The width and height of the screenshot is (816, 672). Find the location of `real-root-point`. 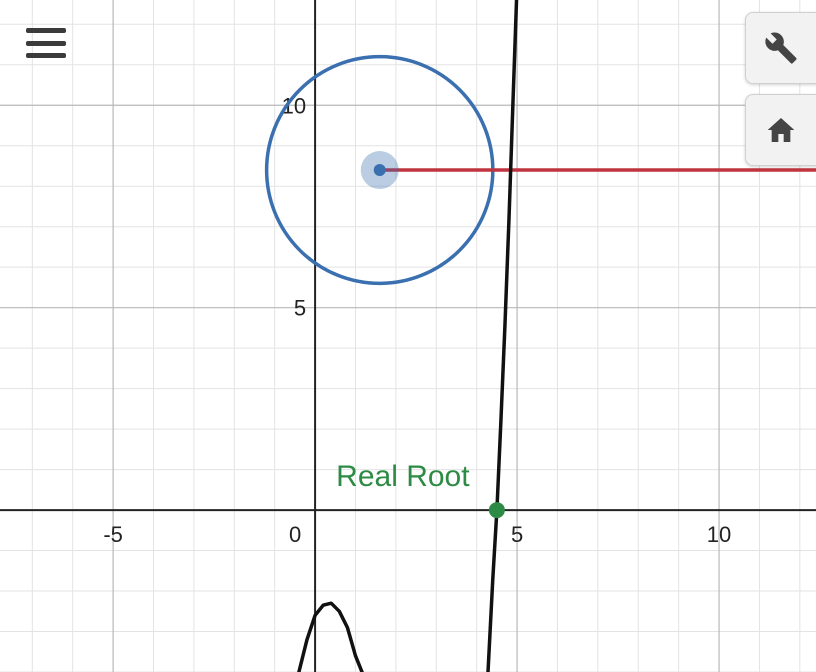

real-root-point is located at coordinates (496, 510).